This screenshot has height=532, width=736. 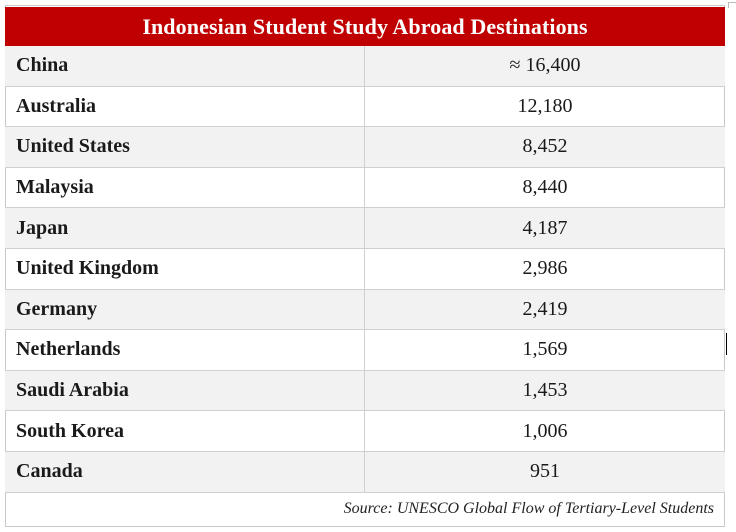 I want to click on country-cell: United States, so click(x=185, y=147).